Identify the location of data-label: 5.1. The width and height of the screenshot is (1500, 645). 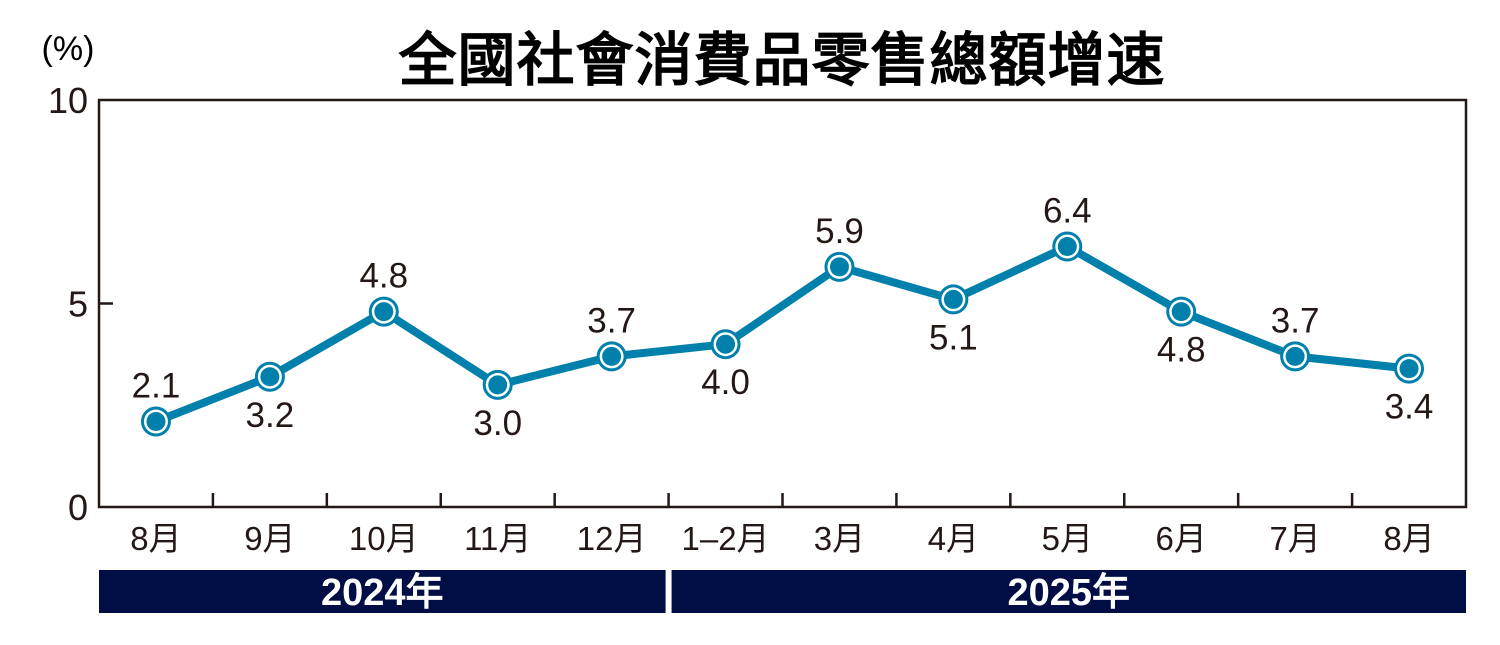
(953, 337).